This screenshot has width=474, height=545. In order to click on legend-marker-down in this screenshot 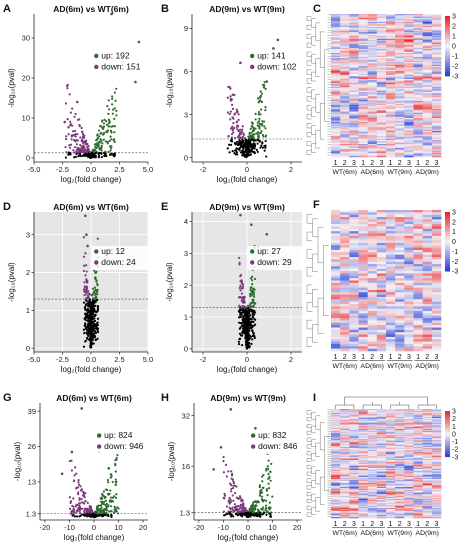, I will do `click(99, 446)`.